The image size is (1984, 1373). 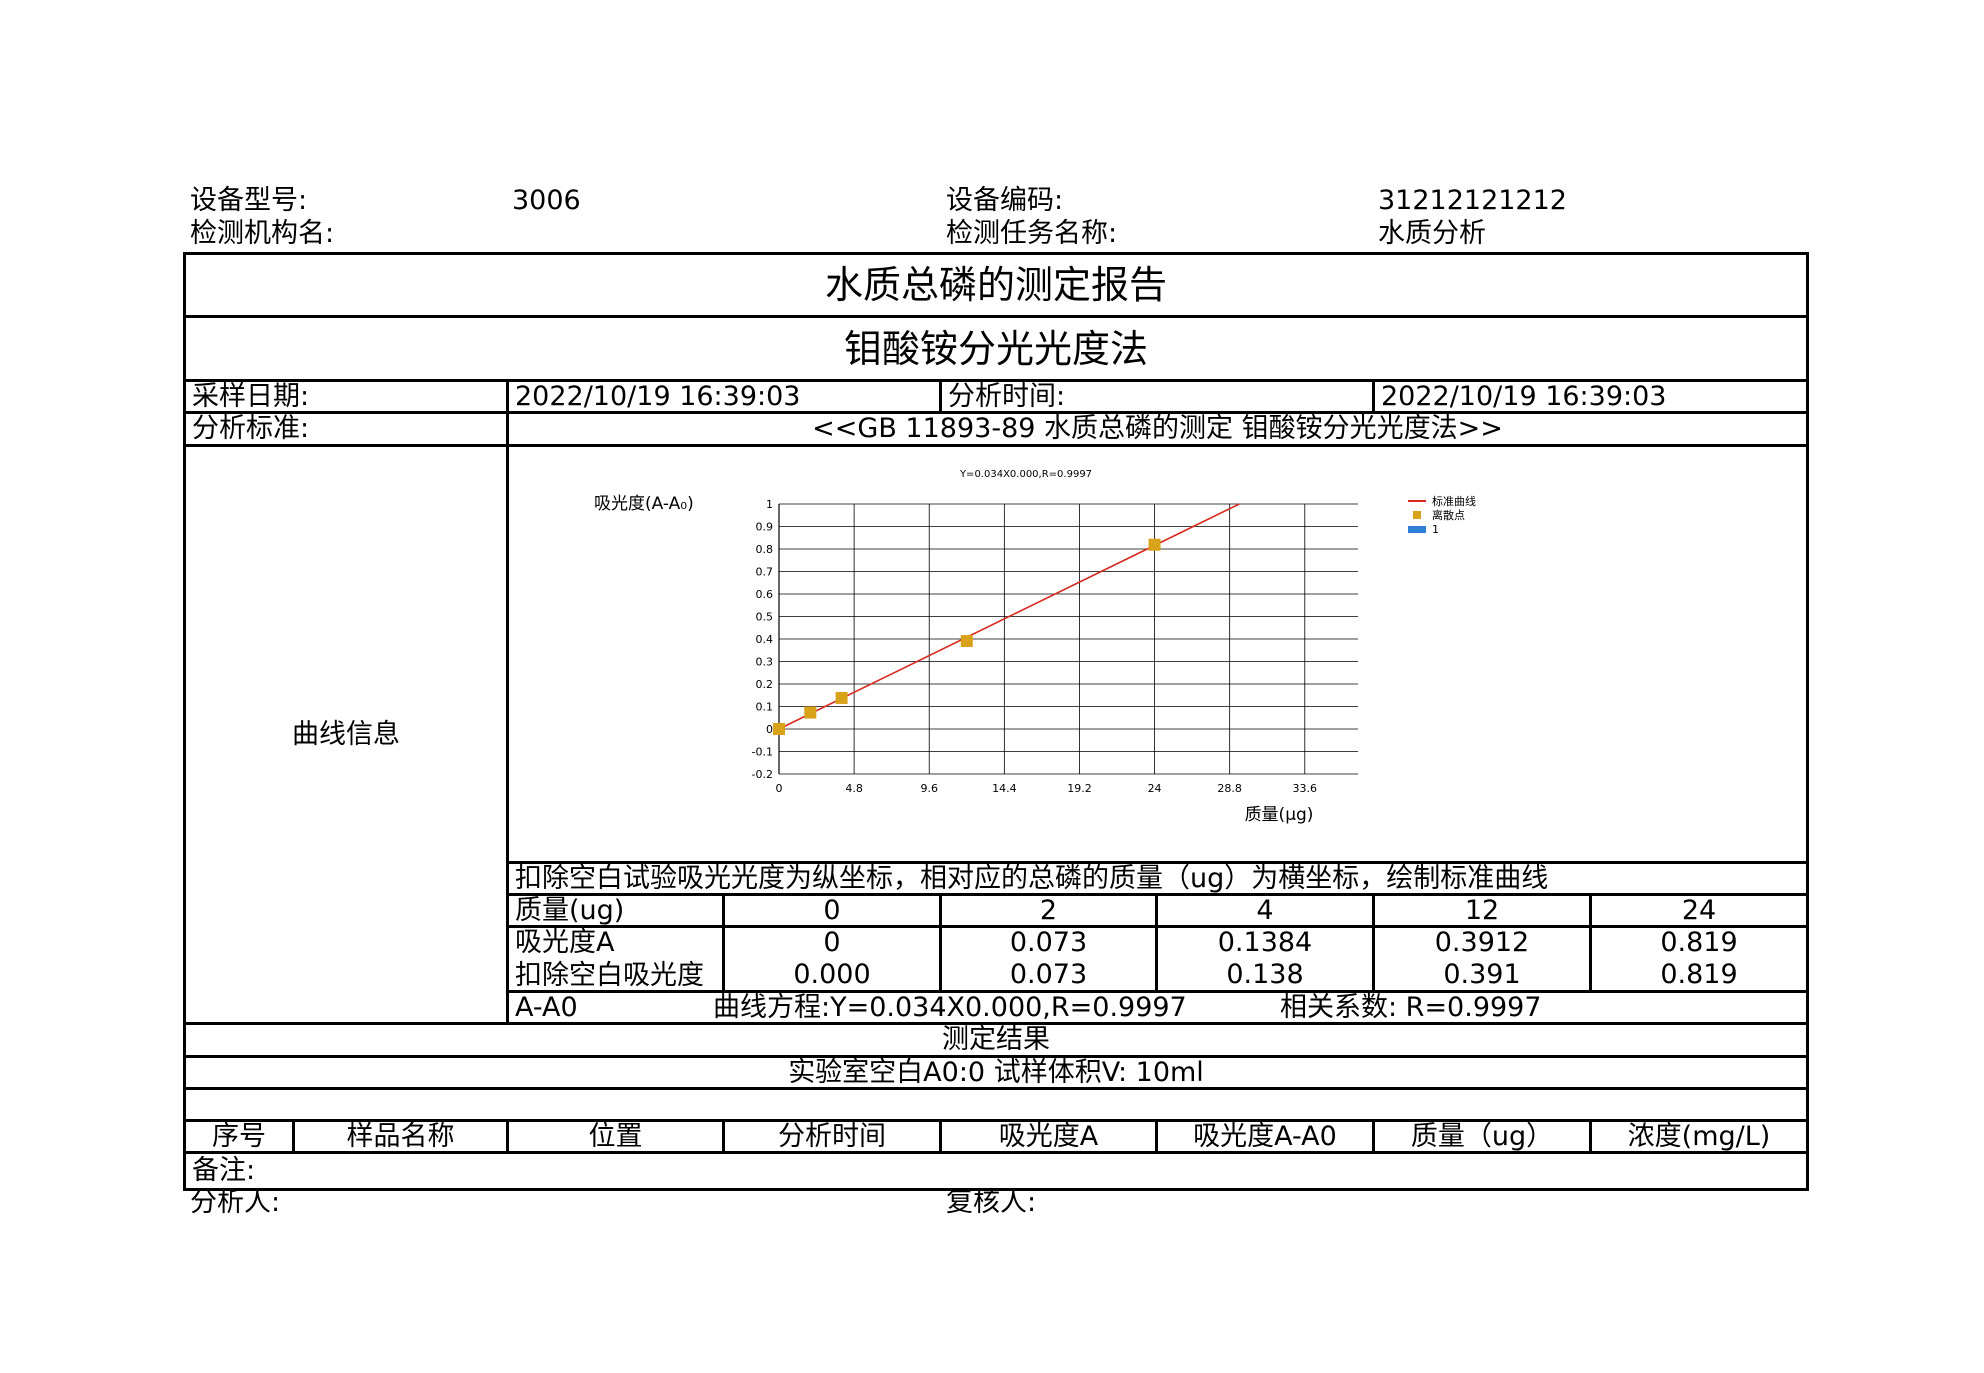 What do you see at coordinates (765, 527) in the screenshot?
I see `y-tick-label: 0.9` at bounding box center [765, 527].